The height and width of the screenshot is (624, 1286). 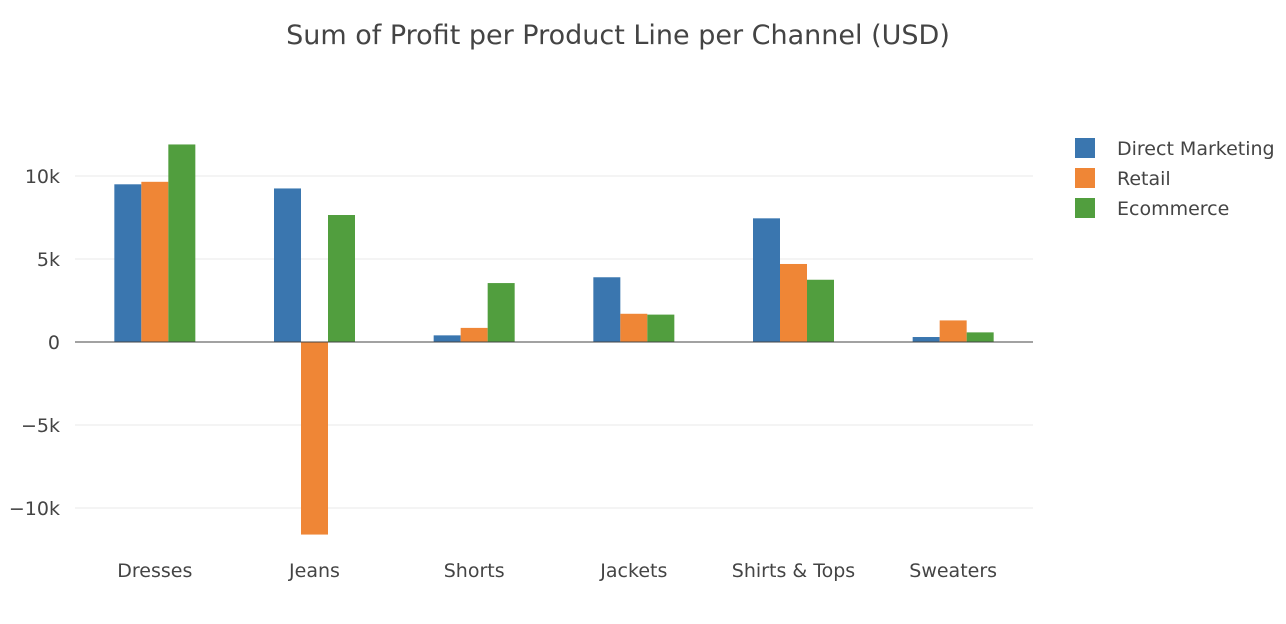 What do you see at coordinates (34, 509) in the screenshot?
I see `y-tick-label: −10k` at bounding box center [34, 509].